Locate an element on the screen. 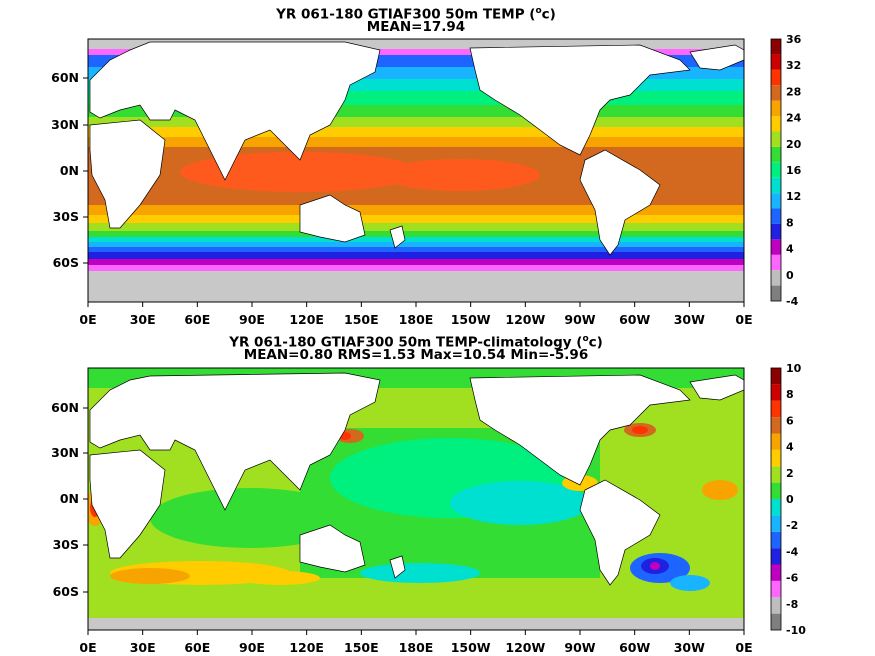 The width and height of the screenshot is (875, 656). colorbar-tick-label: 32 is located at coordinates (793, 65).